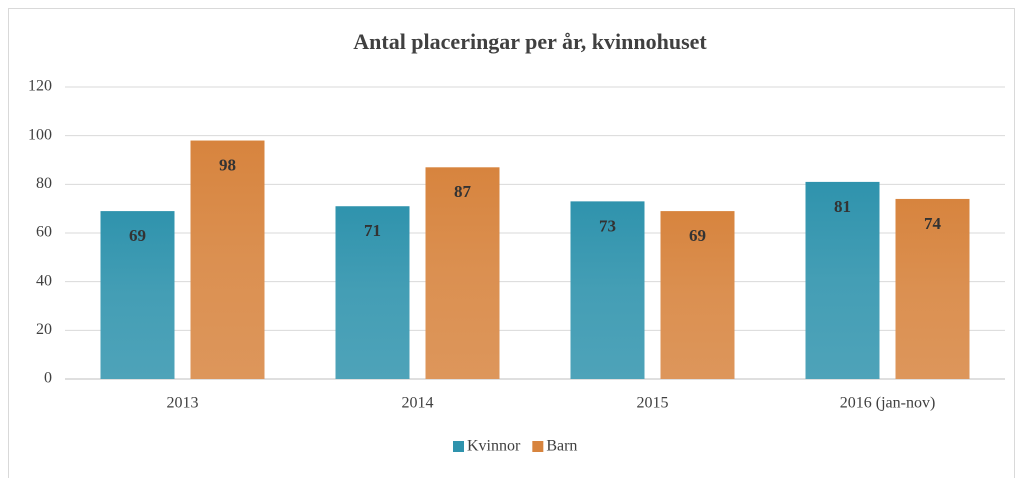 The width and height of the screenshot is (1020, 478). Describe the element at coordinates (653, 403) in the screenshot. I see `x-tick-label: 2015` at that location.